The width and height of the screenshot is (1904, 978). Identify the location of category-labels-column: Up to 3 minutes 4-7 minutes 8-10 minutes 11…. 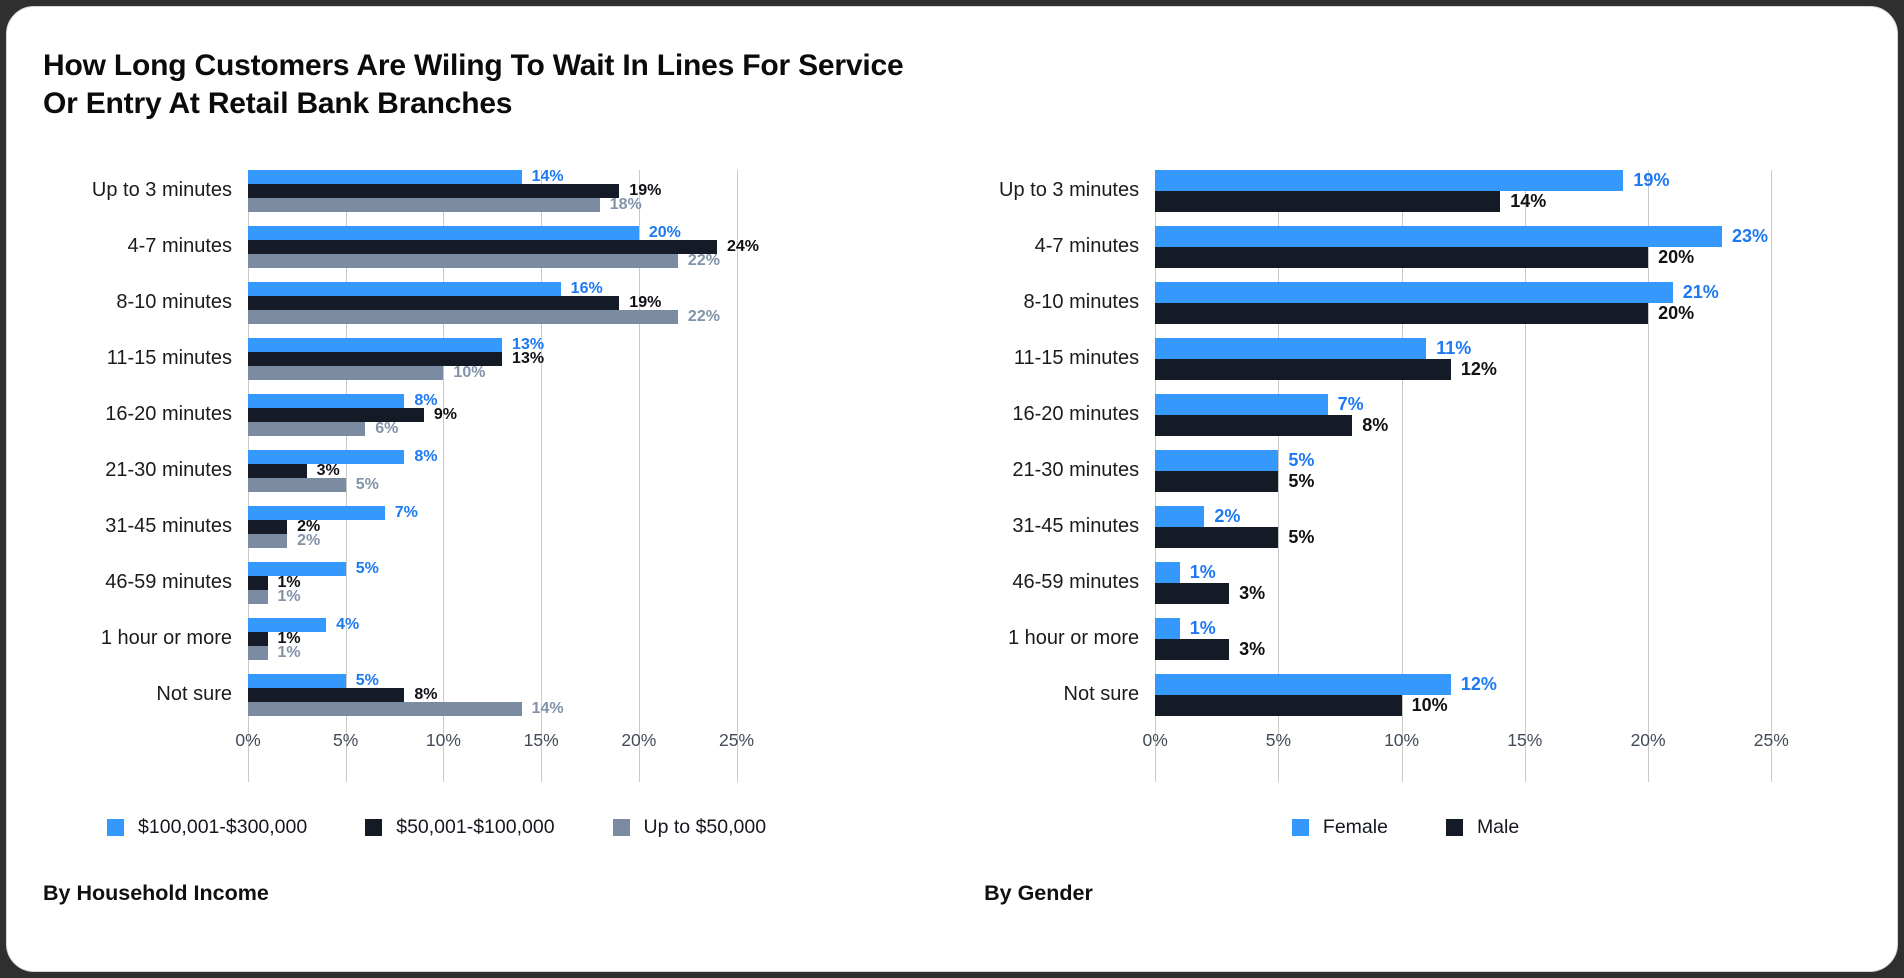
(1052, 476).